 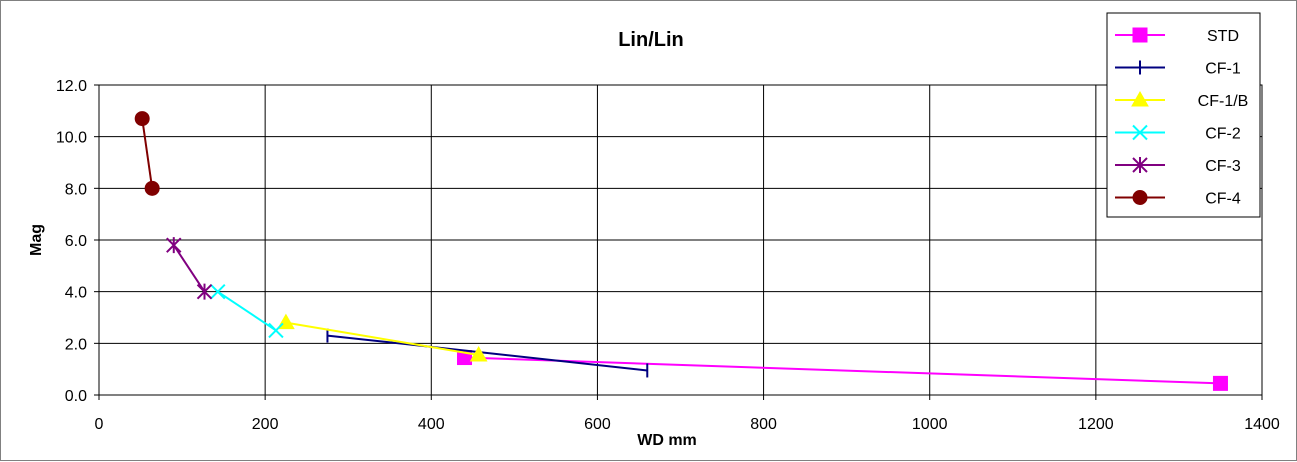 I want to click on legend: STD CF-1 CF-1/B CF-2 CF-3 CF-4, so click(x=1183, y=115).